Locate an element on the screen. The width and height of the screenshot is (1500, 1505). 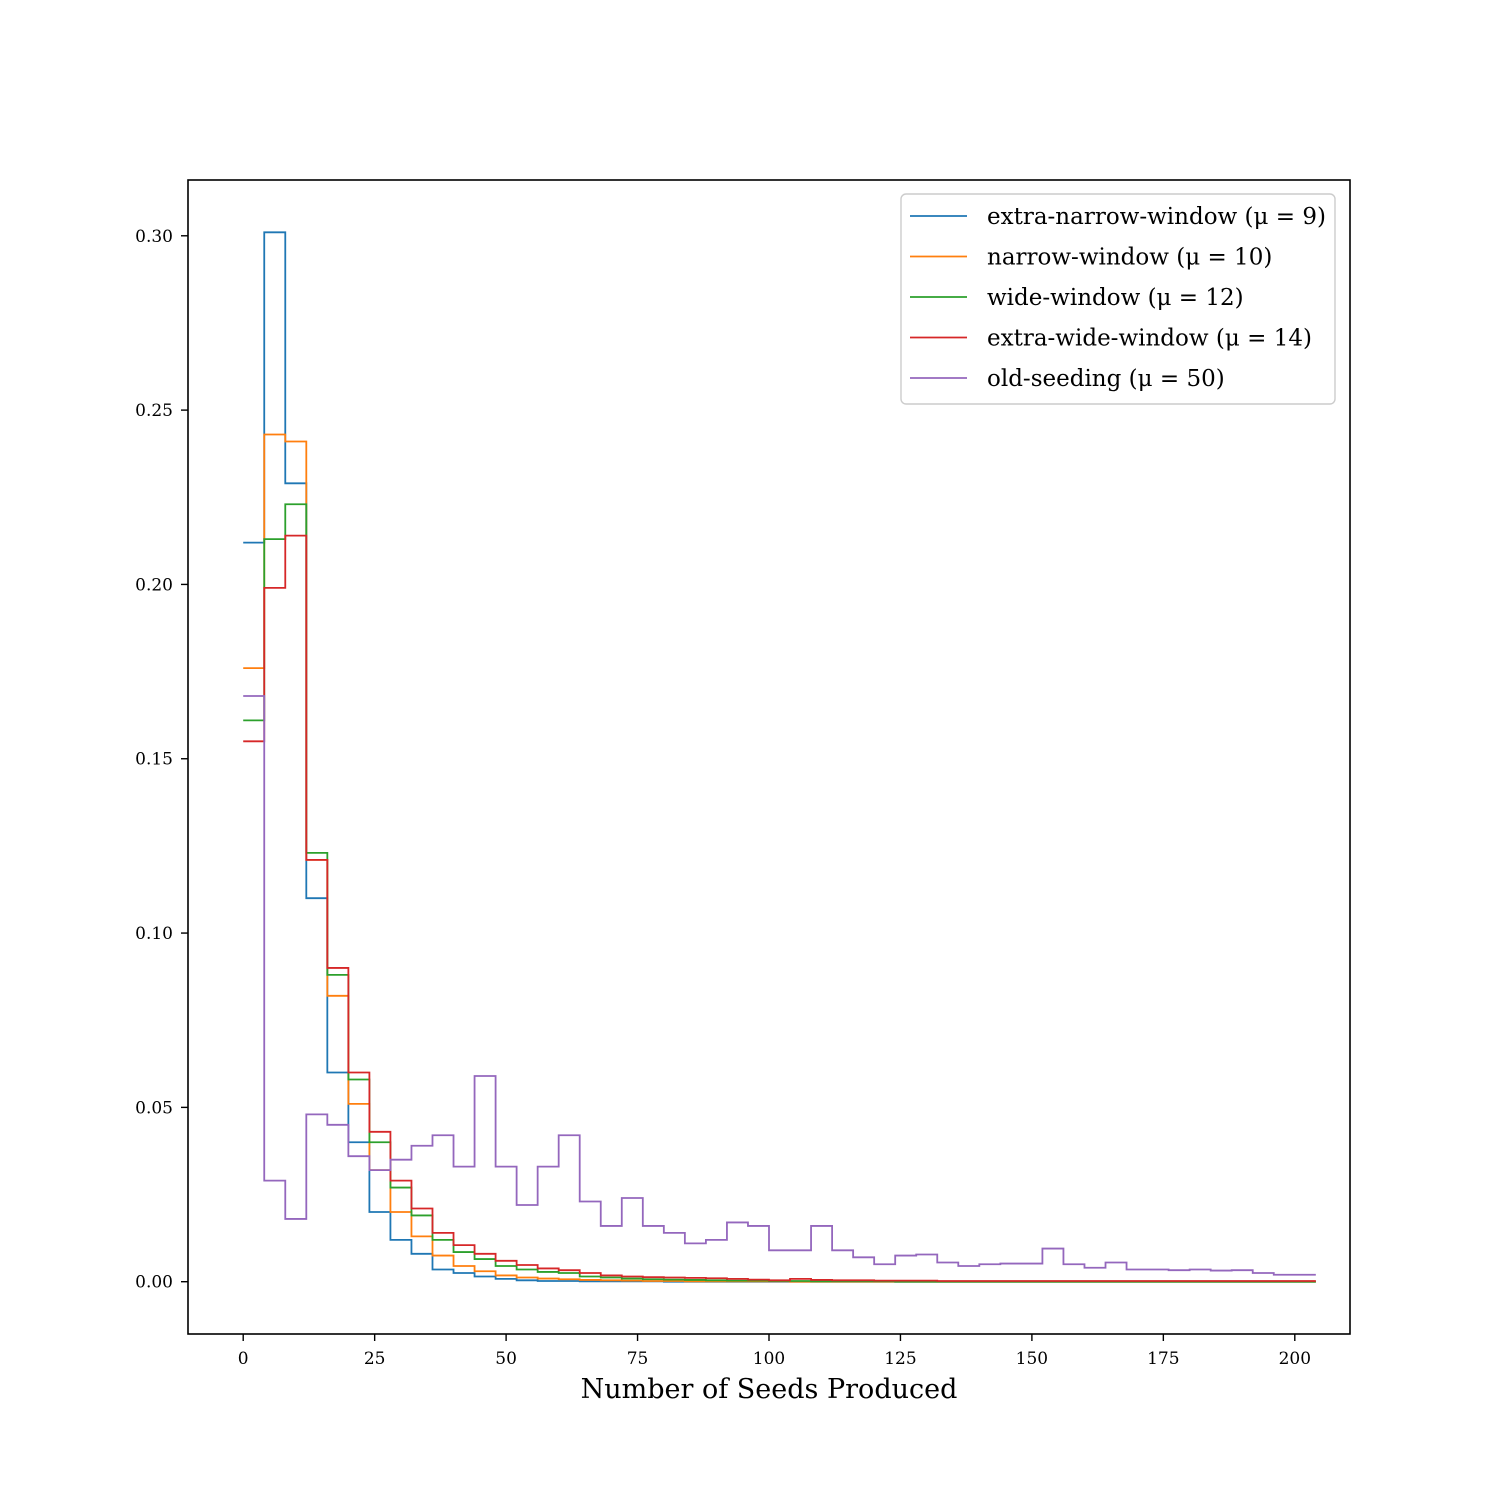
legend-box is located at coordinates (1118, 299).